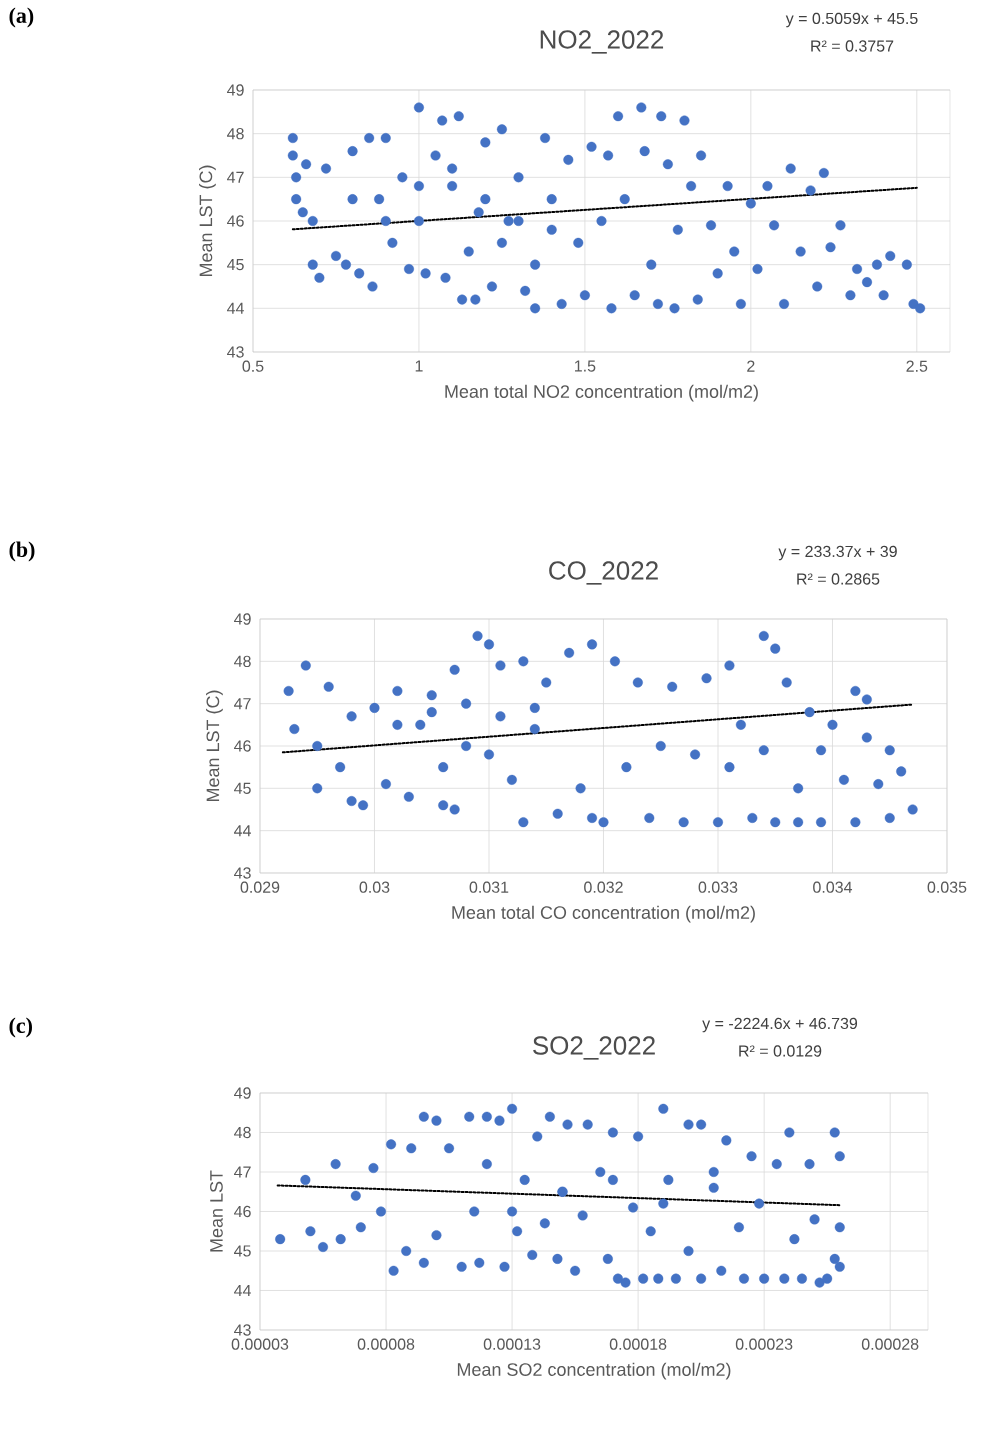 This screenshot has width=982, height=1430. Describe the element at coordinates (260, 887) in the screenshot. I see `x-tick-label: 0.029` at that location.